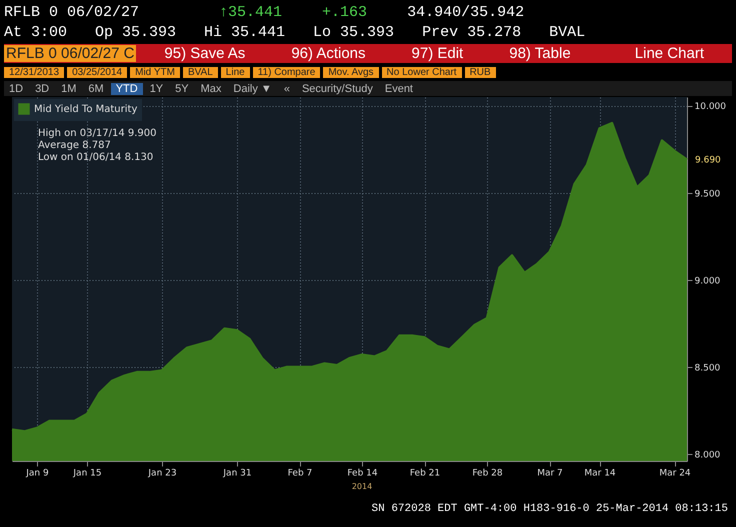 This screenshot has height=527, width=736. What do you see at coordinates (425, 473) in the screenshot?
I see `x-tick-label: Feb 21` at bounding box center [425, 473].